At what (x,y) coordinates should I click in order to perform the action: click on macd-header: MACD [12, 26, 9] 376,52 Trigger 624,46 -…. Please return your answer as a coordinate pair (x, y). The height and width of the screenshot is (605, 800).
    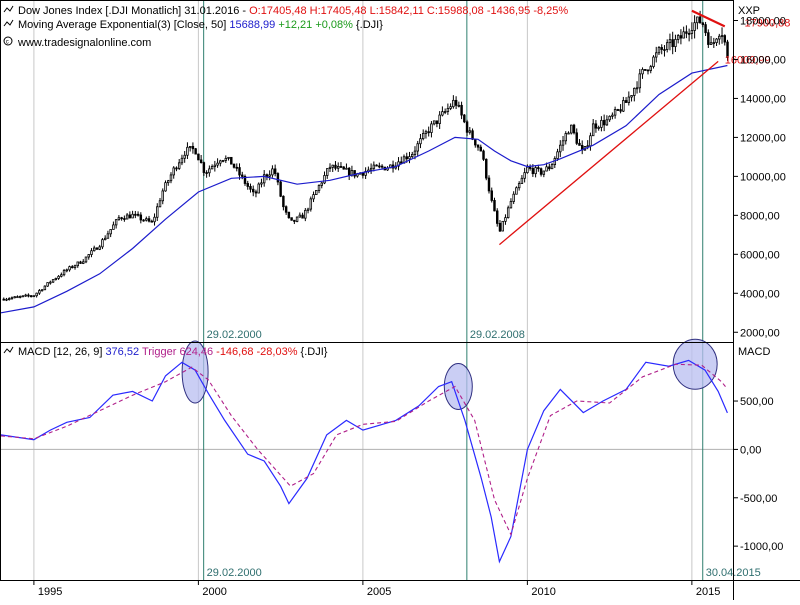
    Looking at the image, I should click on (173, 352).